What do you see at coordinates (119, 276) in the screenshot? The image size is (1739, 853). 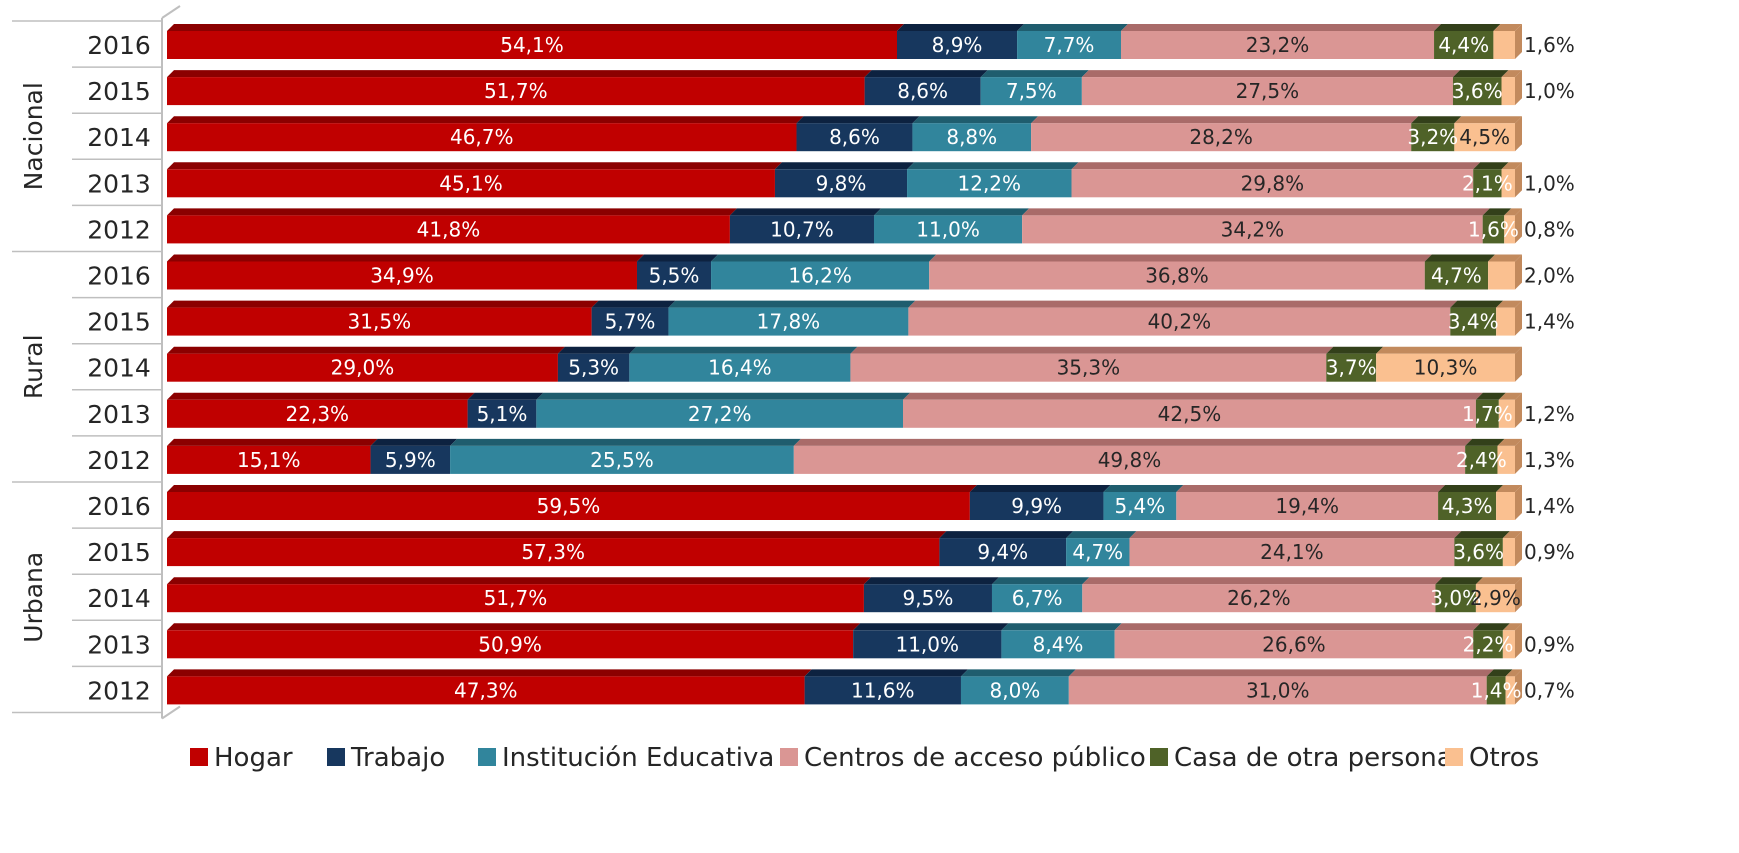 I see `year-label: 2016` at bounding box center [119, 276].